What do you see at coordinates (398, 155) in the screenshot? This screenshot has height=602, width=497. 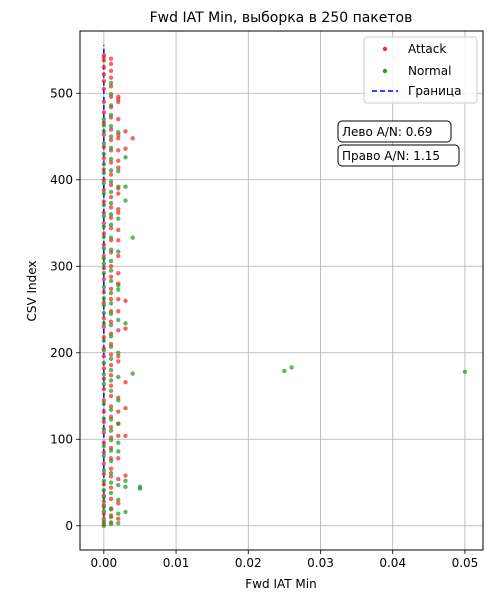 I see `annotation-right: Право A/N: 1.15` at bounding box center [398, 155].